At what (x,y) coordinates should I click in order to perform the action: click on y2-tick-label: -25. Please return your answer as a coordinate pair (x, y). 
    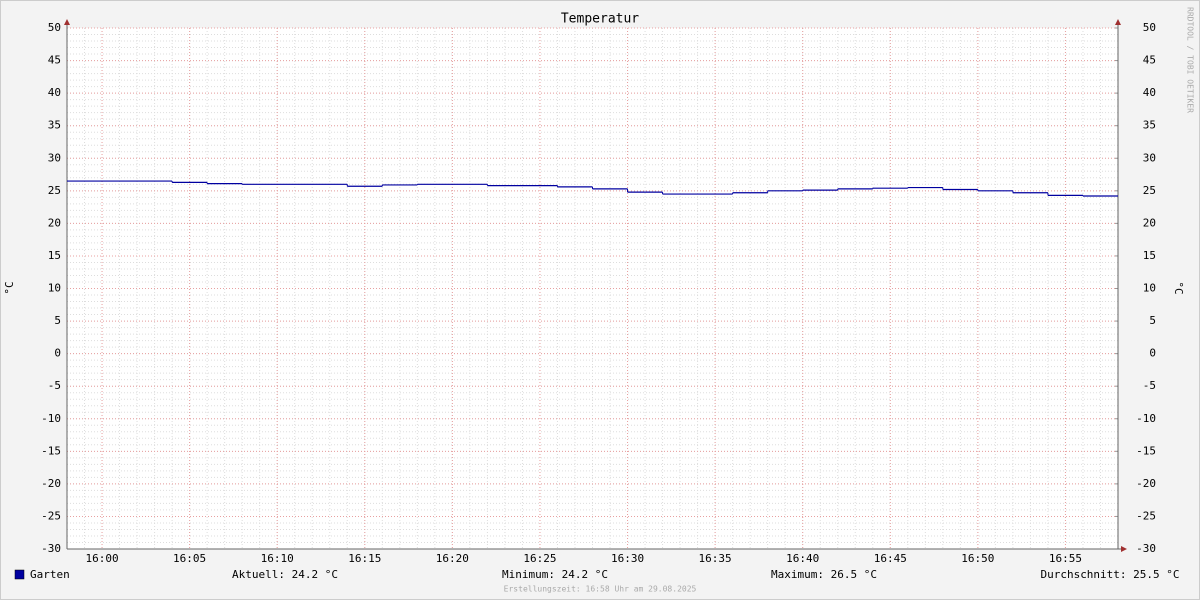
    Looking at the image, I should click on (1146, 515).